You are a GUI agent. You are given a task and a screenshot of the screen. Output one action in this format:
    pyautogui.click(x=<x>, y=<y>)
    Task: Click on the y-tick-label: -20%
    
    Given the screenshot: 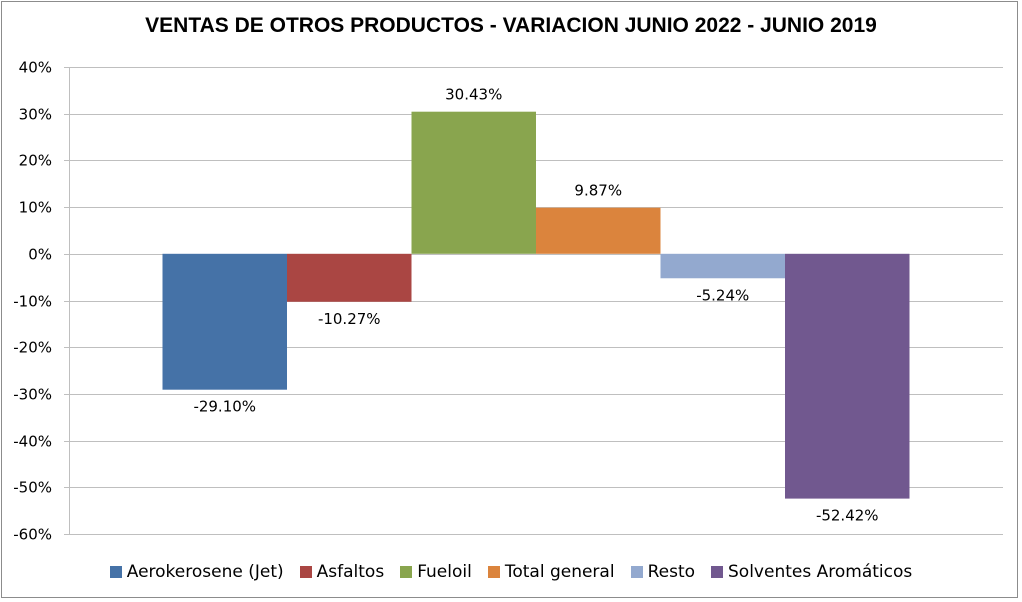 What is the action you would take?
    pyautogui.click(x=32, y=348)
    